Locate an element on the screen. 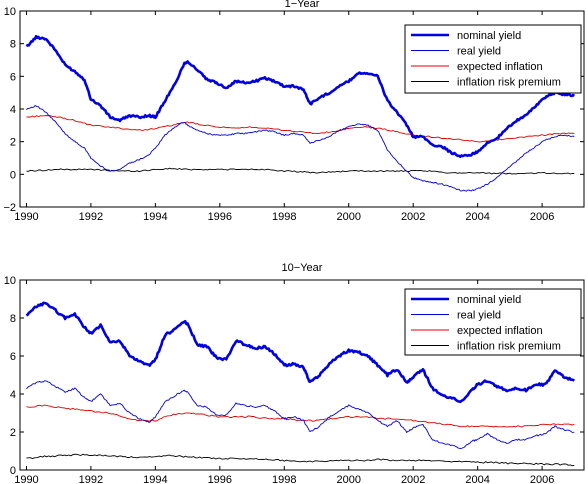  series-line-real-yield is located at coordinates (300, 415).